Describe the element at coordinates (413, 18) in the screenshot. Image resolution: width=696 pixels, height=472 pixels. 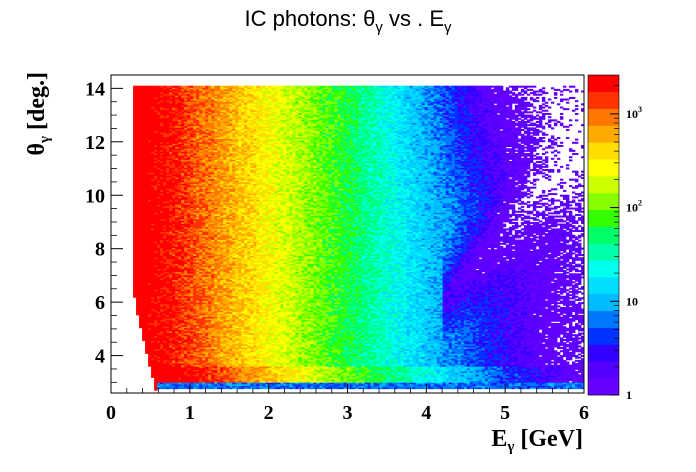
I see `title-mid: vs . E` at that location.